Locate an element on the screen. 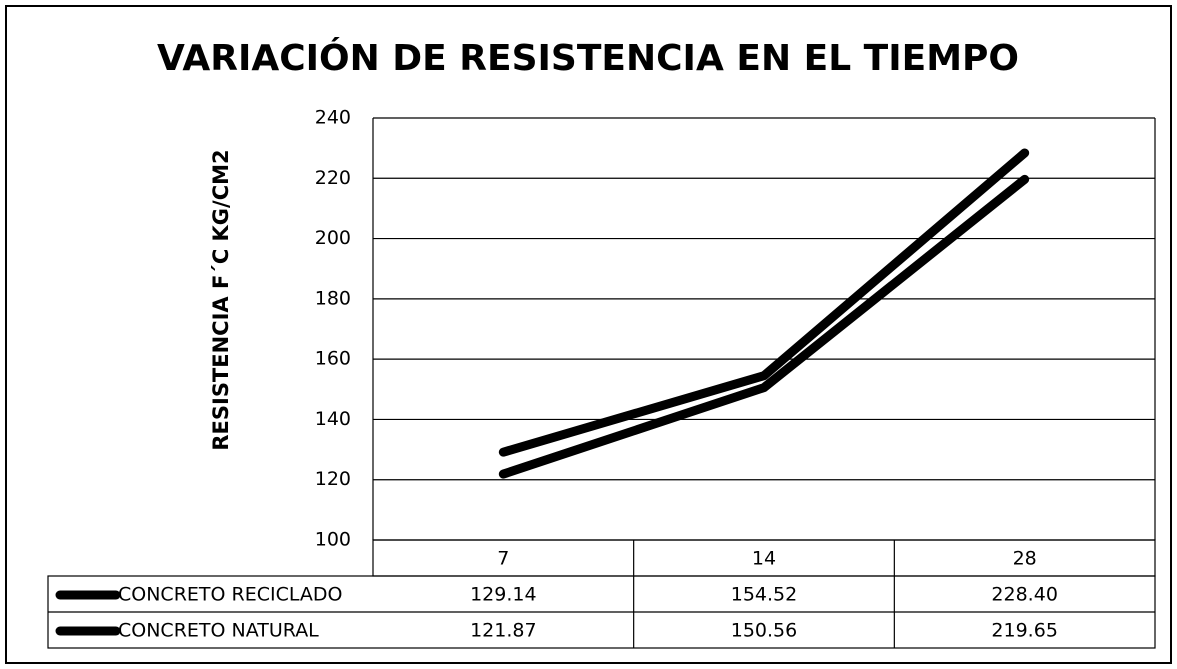 The height and width of the screenshot is (669, 1177). y-tick-label: 220 is located at coordinates (333, 178).